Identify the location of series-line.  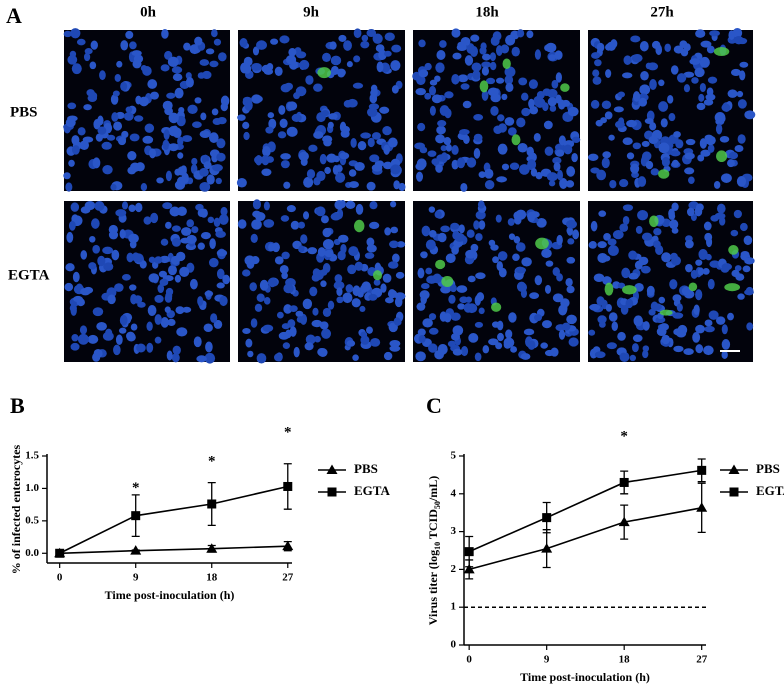
(173, 519).